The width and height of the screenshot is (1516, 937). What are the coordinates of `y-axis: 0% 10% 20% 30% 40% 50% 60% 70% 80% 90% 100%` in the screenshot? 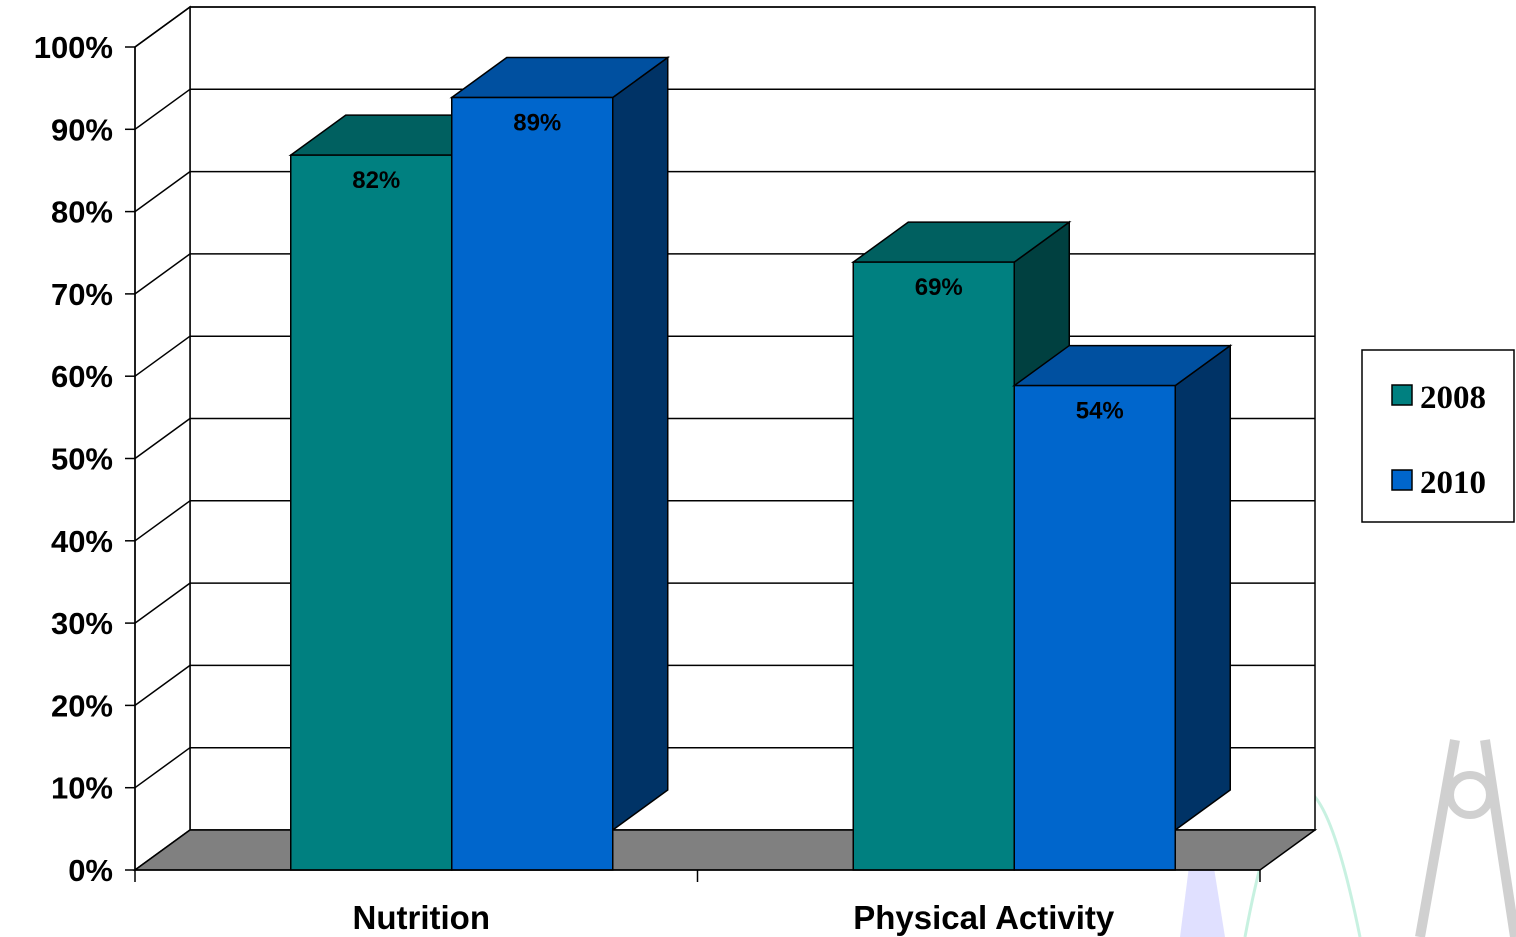 It's located at (85, 459).